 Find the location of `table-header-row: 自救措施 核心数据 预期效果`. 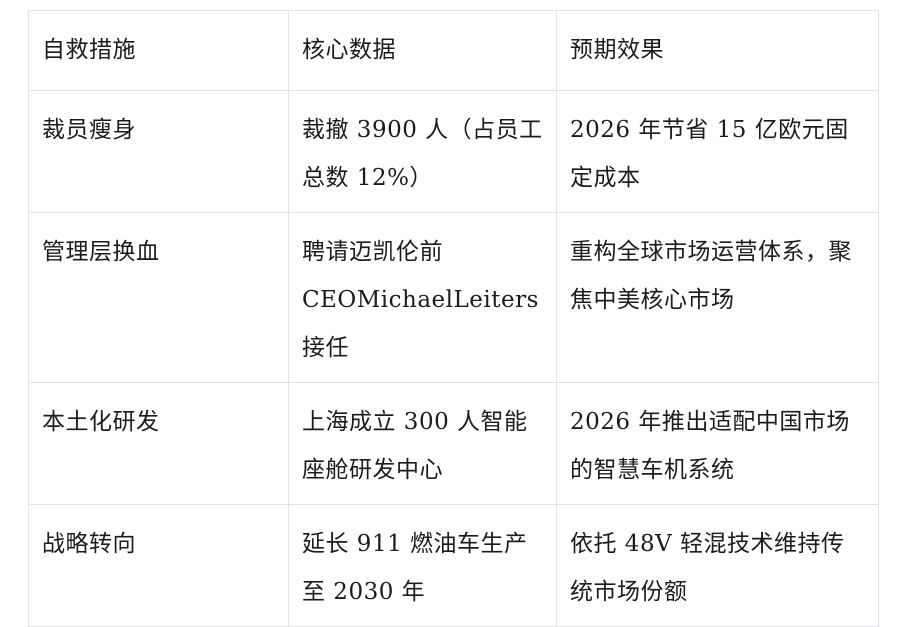

table-header-row: 自救措施 核心数据 预期效果 is located at coordinates (453, 50).